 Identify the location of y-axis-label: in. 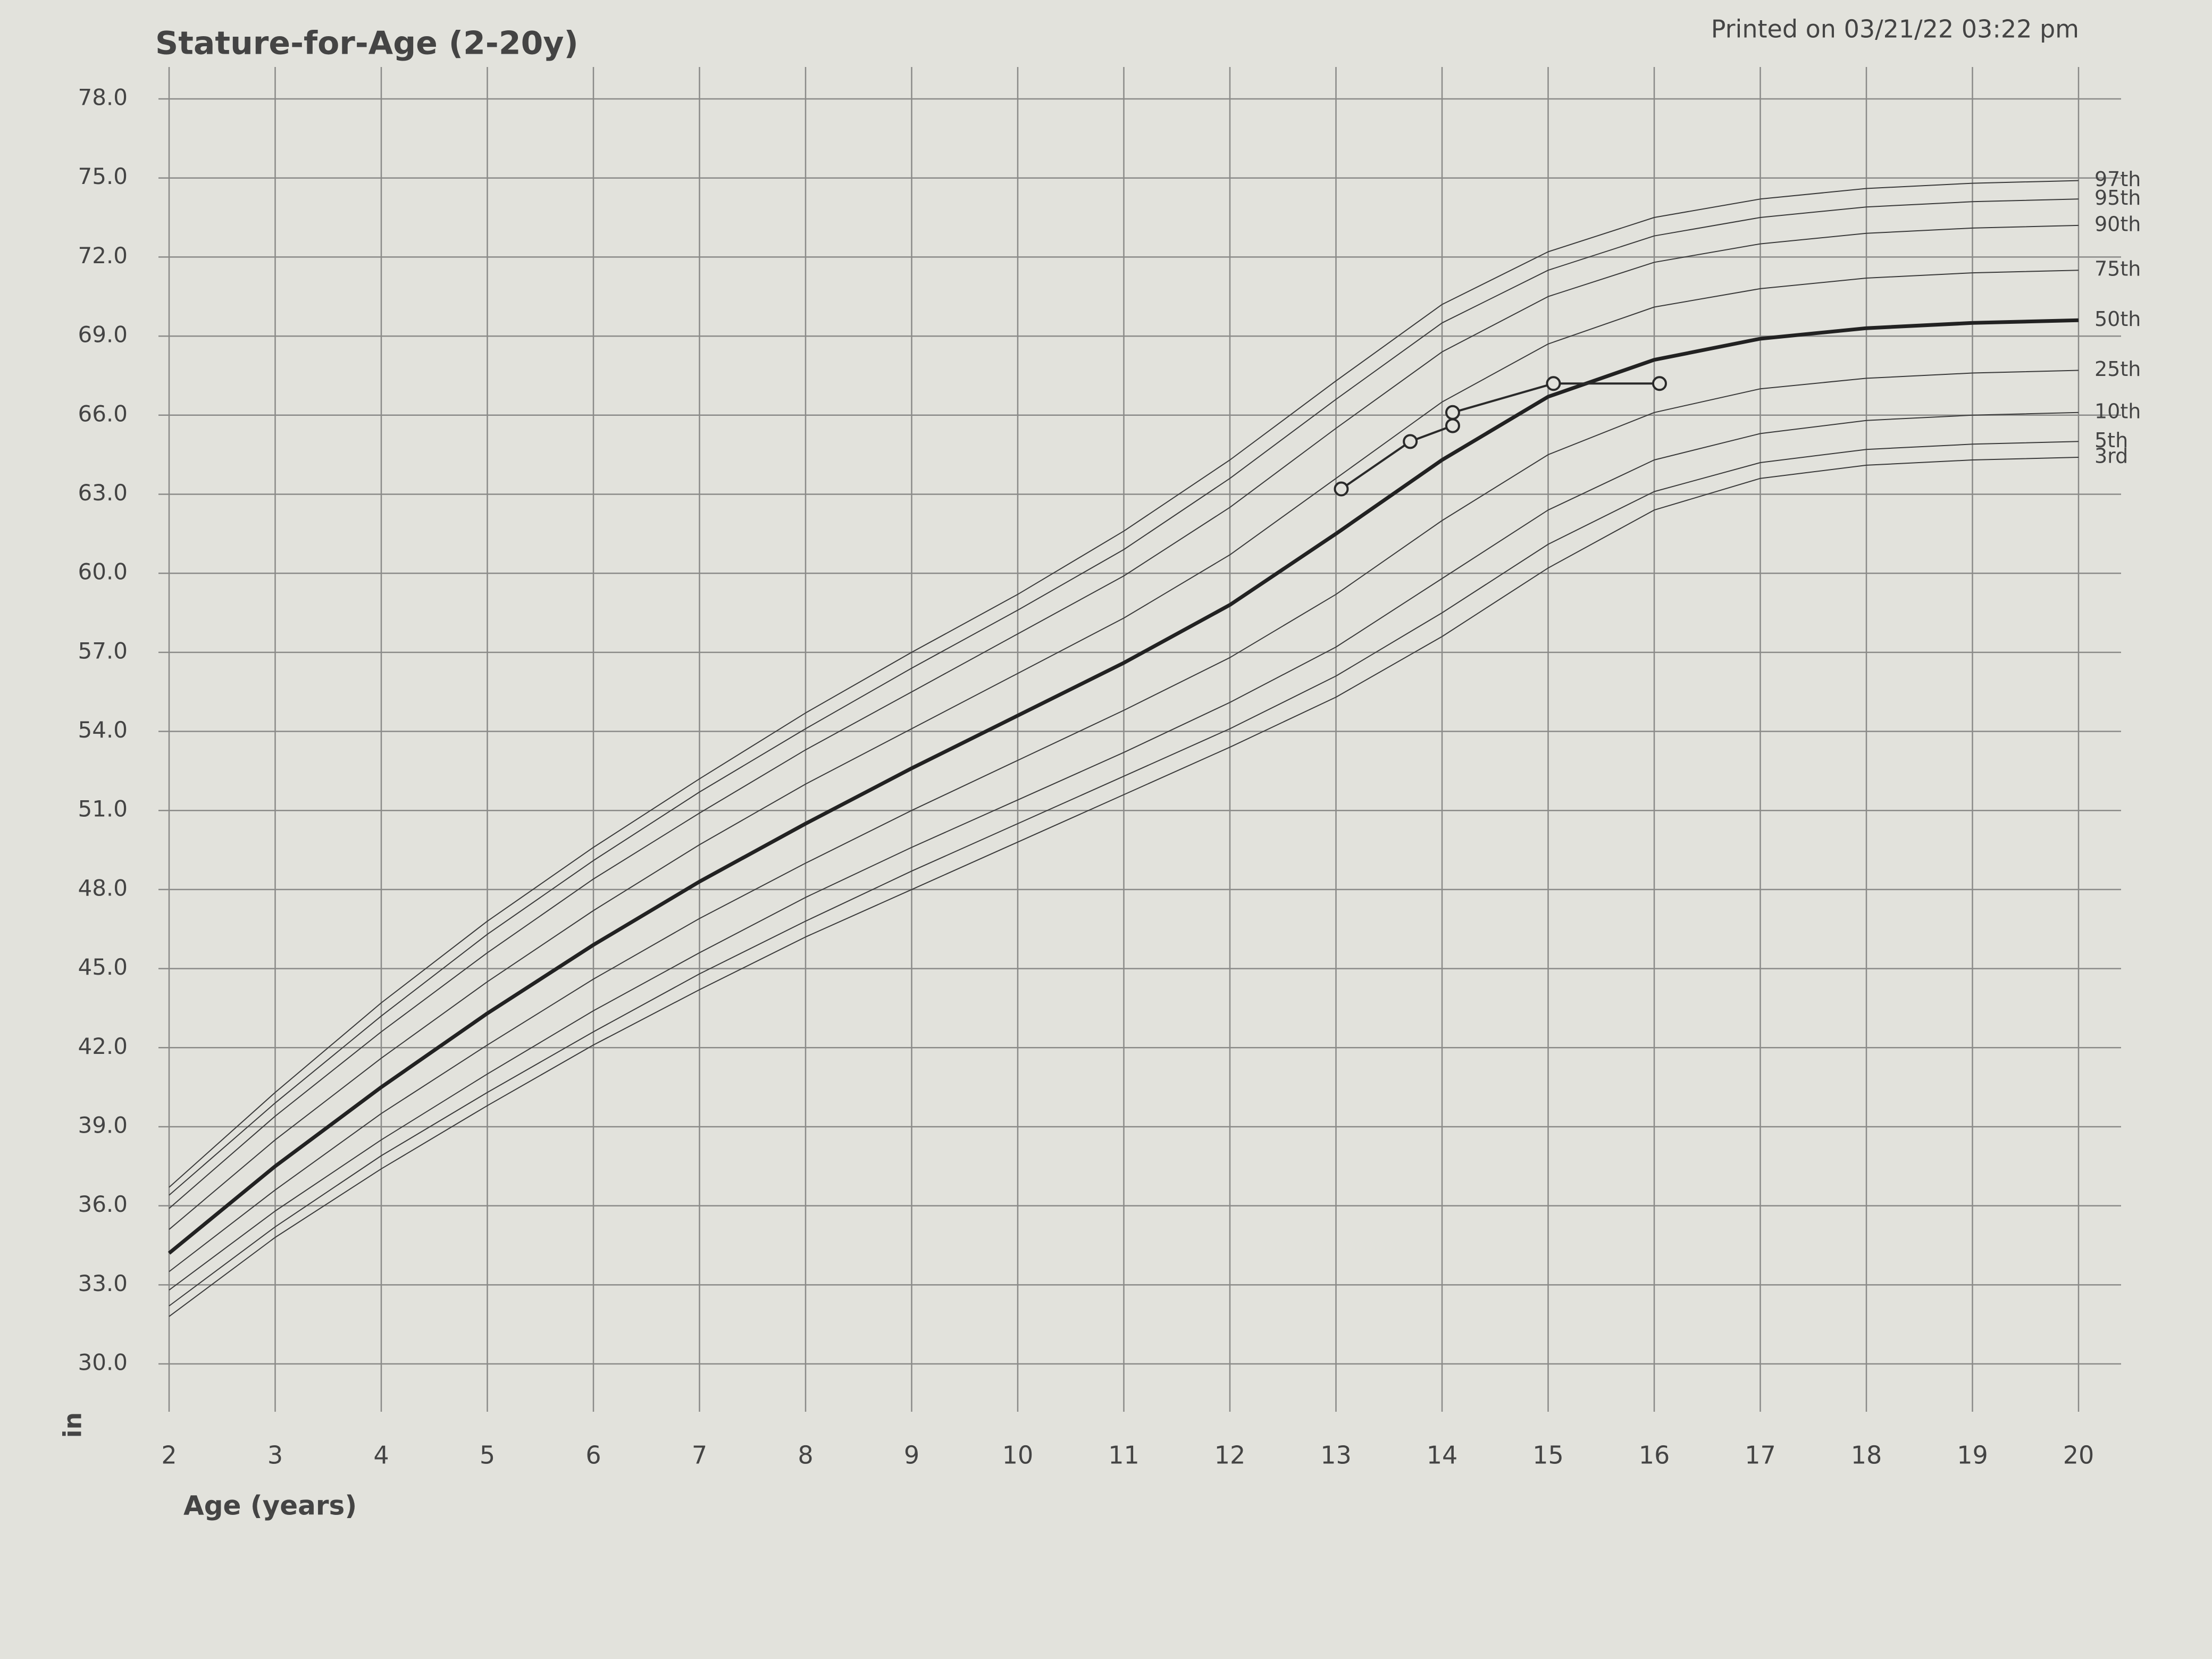
(72, 1425).